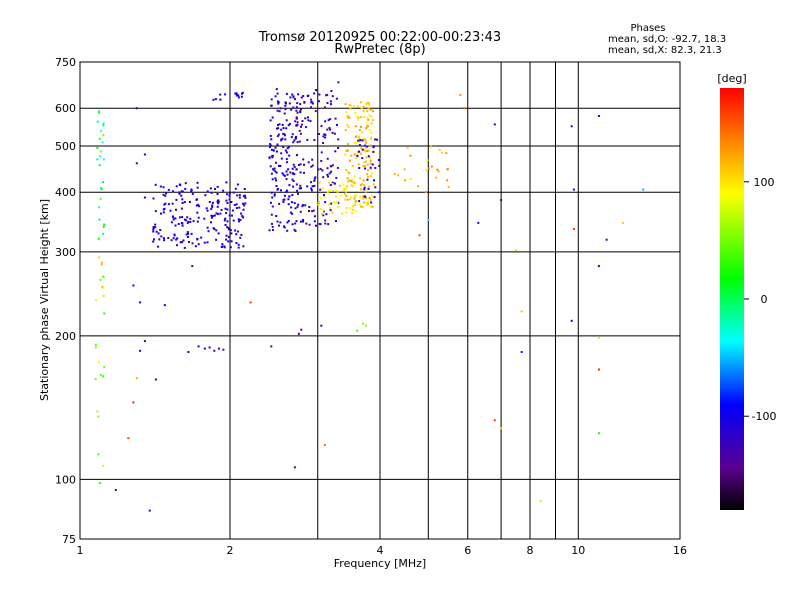 The image size is (800, 600). What do you see at coordinates (760, 299) in the screenshot?
I see `colorbar-ticks: 100 0 -100` at bounding box center [760, 299].